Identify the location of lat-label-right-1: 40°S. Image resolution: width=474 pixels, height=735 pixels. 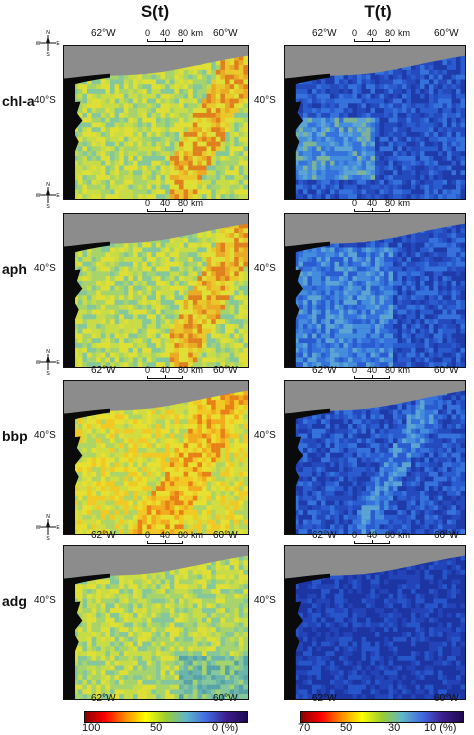
(265, 268).